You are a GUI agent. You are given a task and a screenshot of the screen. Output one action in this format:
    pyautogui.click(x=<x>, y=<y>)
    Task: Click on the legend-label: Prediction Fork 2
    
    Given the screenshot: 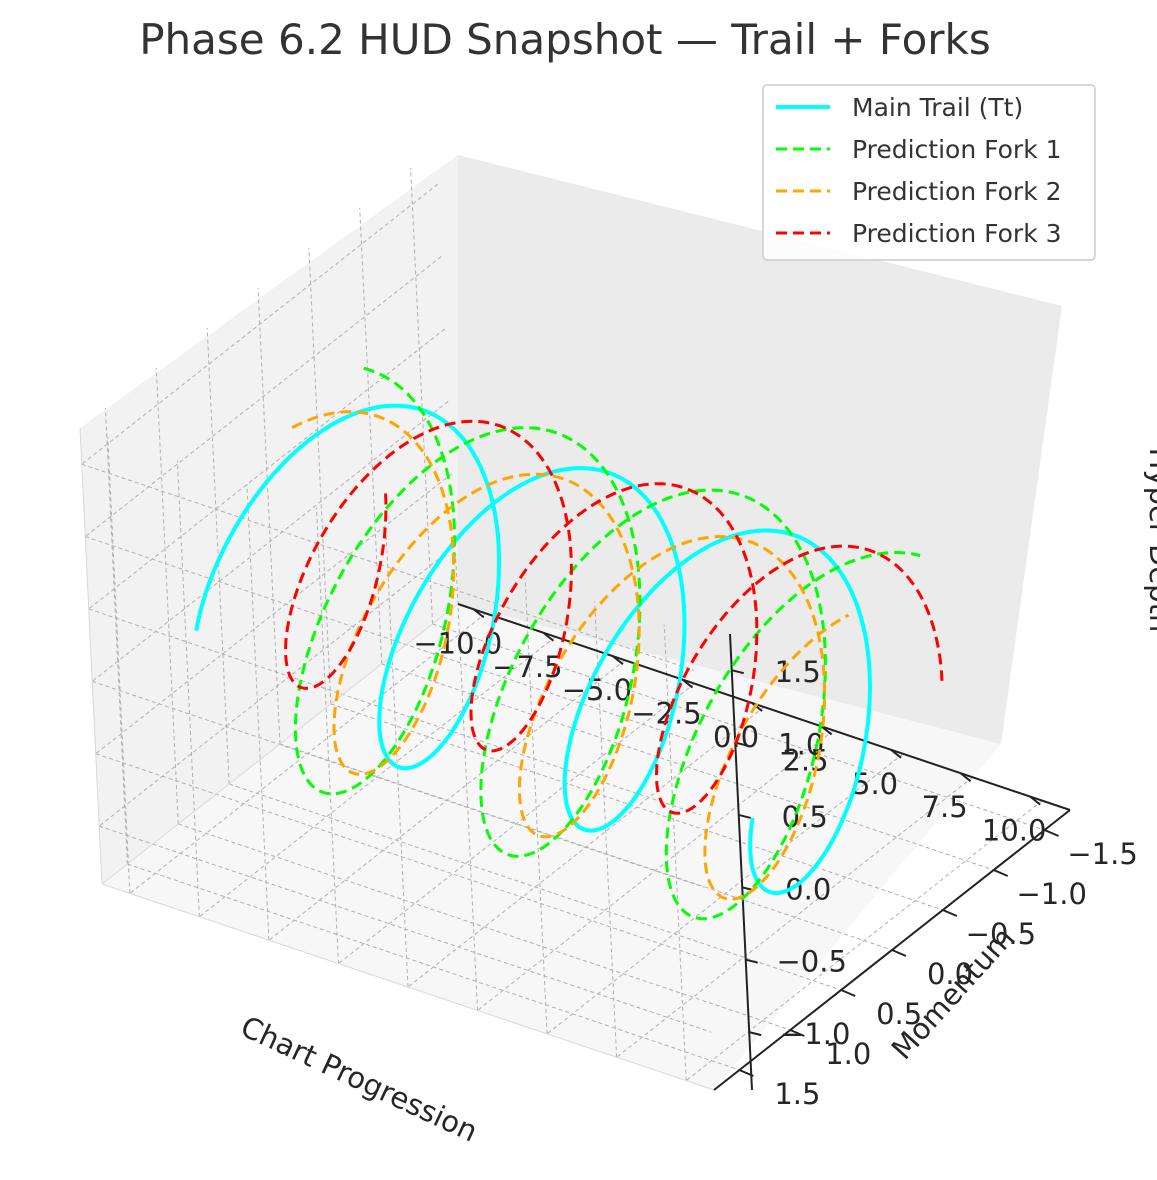 What is the action you would take?
    pyautogui.click(x=957, y=191)
    